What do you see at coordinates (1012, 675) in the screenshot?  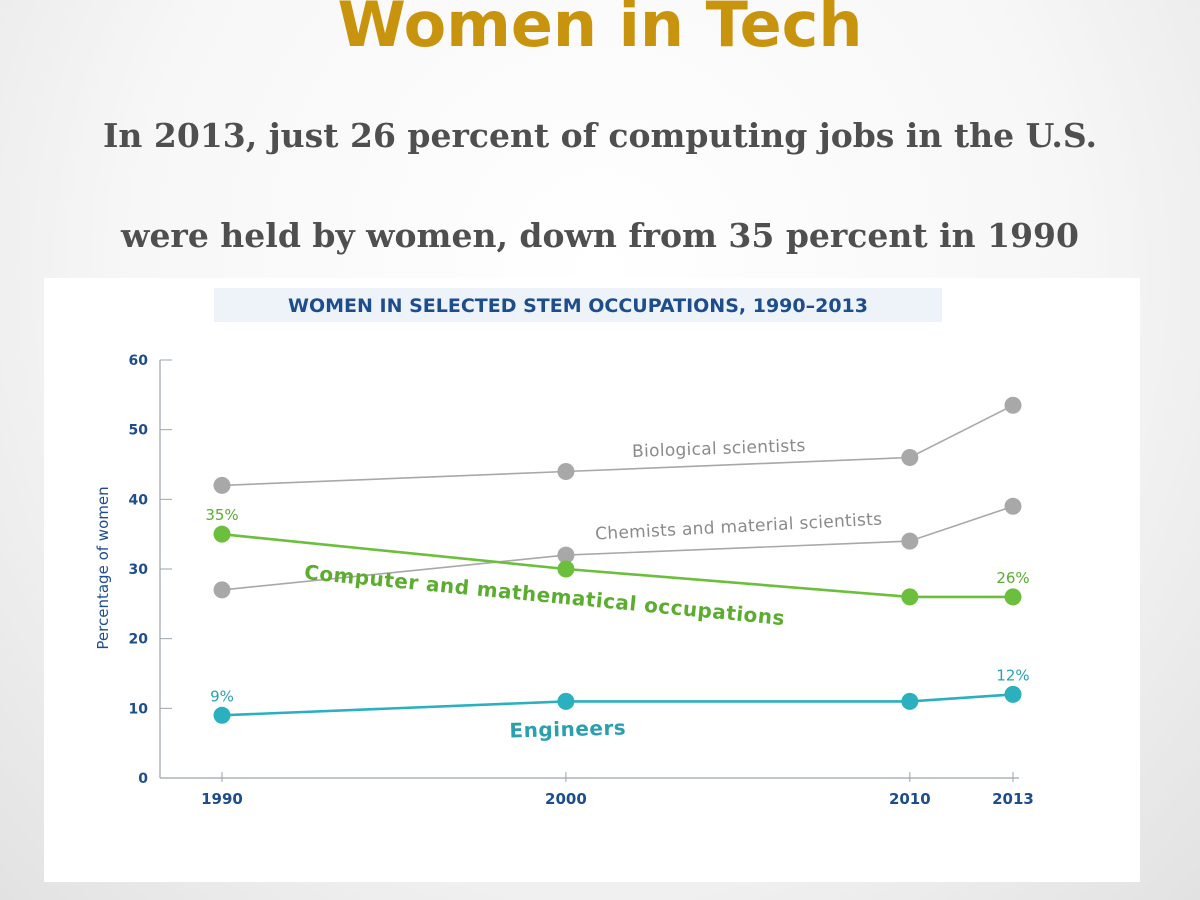 I see `data-label: 12%` at bounding box center [1012, 675].